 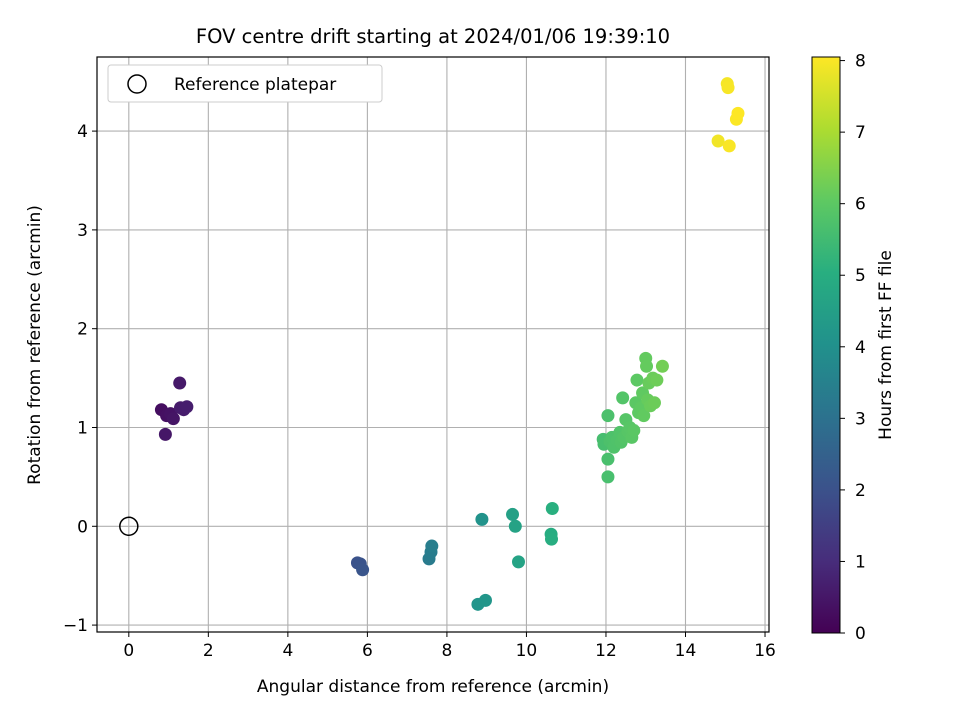 I want to click on y-tick-label: 0, so click(x=82, y=527).